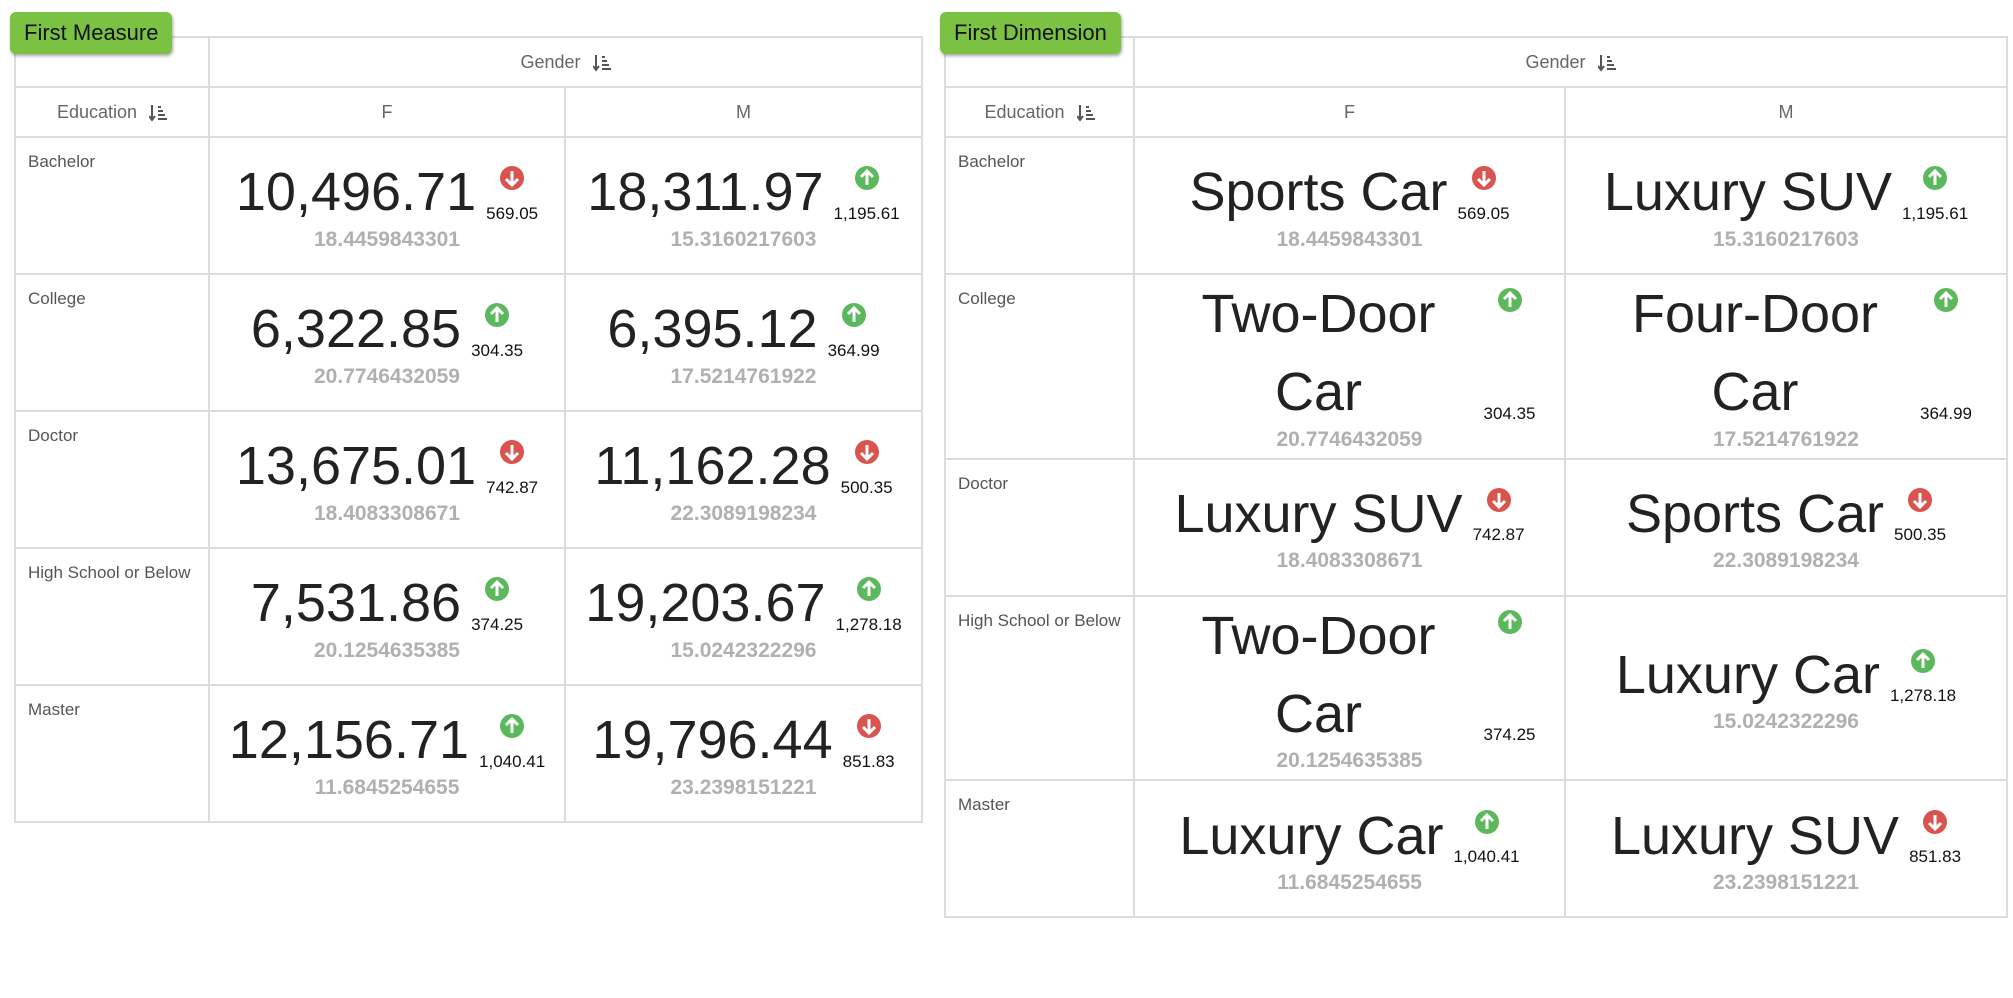  I want to click on data-cell: 18,311.97 1,195.61 15.3160217603, so click(743, 205).